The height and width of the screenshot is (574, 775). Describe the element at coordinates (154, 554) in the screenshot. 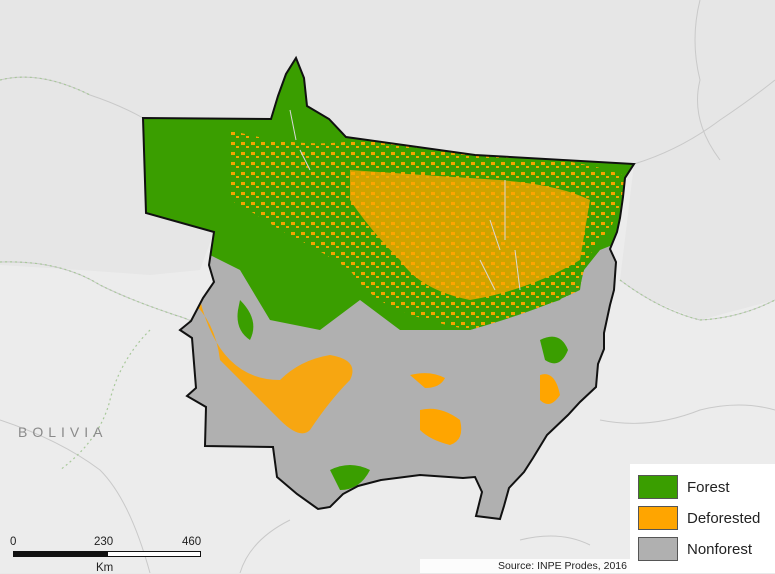

I see `scale-bar-white-segment` at that location.